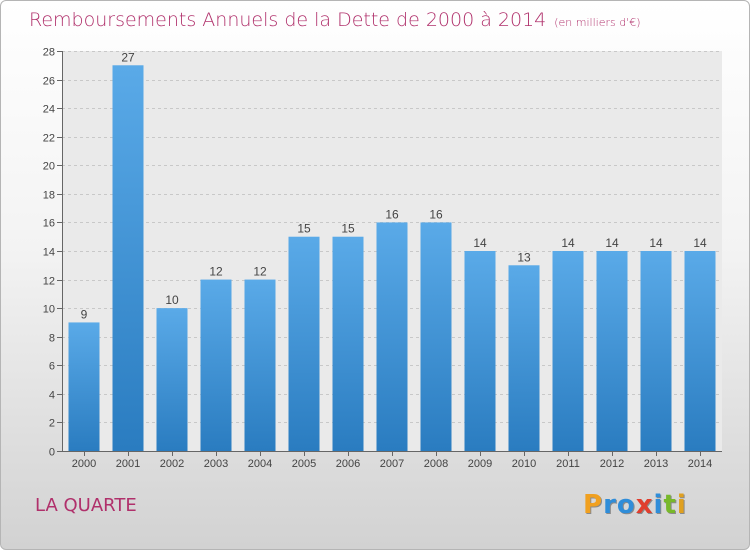  What do you see at coordinates (656, 464) in the screenshot?
I see `x-tick-label: 2013` at bounding box center [656, 464].